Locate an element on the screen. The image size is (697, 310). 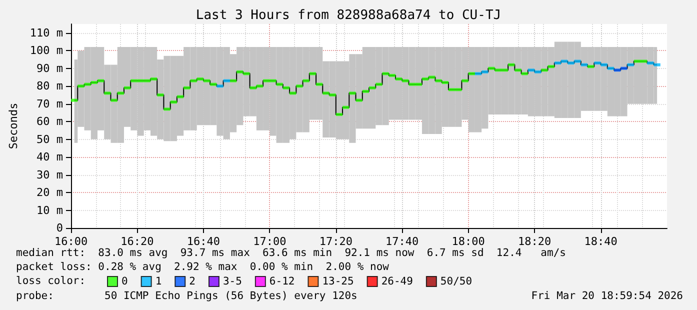
x-tick-label: 16:20 is located at coordinates (137, 241).